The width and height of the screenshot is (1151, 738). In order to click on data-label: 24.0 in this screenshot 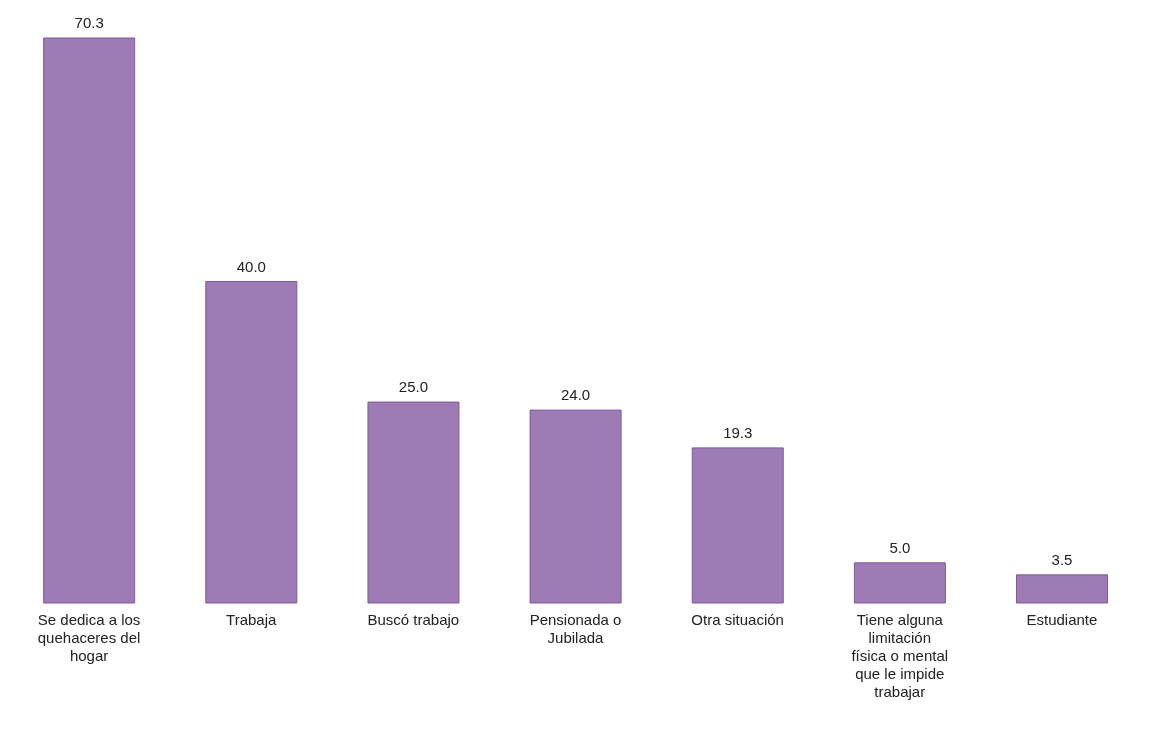, I will do `click(576, 395)`.